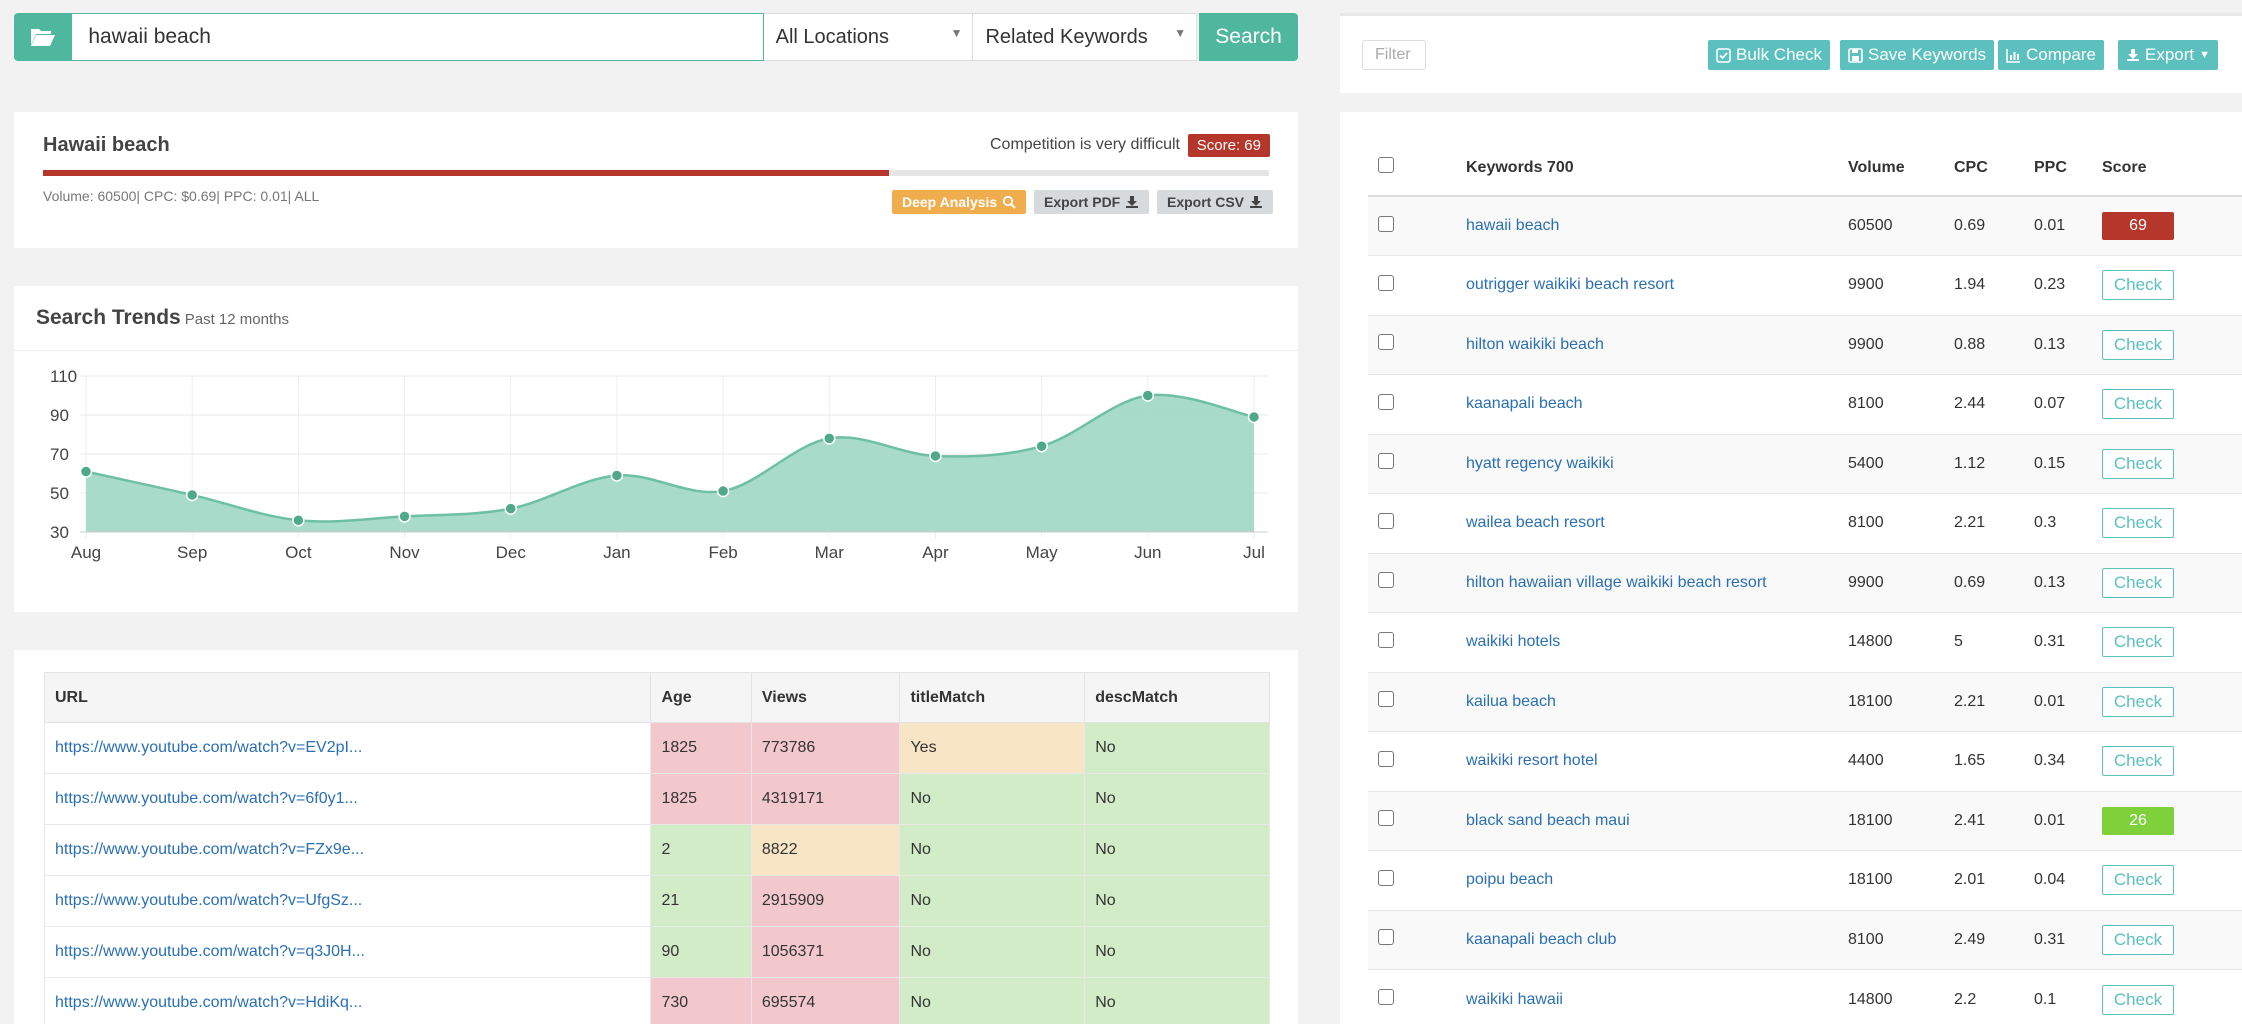 This screenshot has width=2242, height=1024. I want to click on keyword-cpc: 2.01, so click(1994, 880).